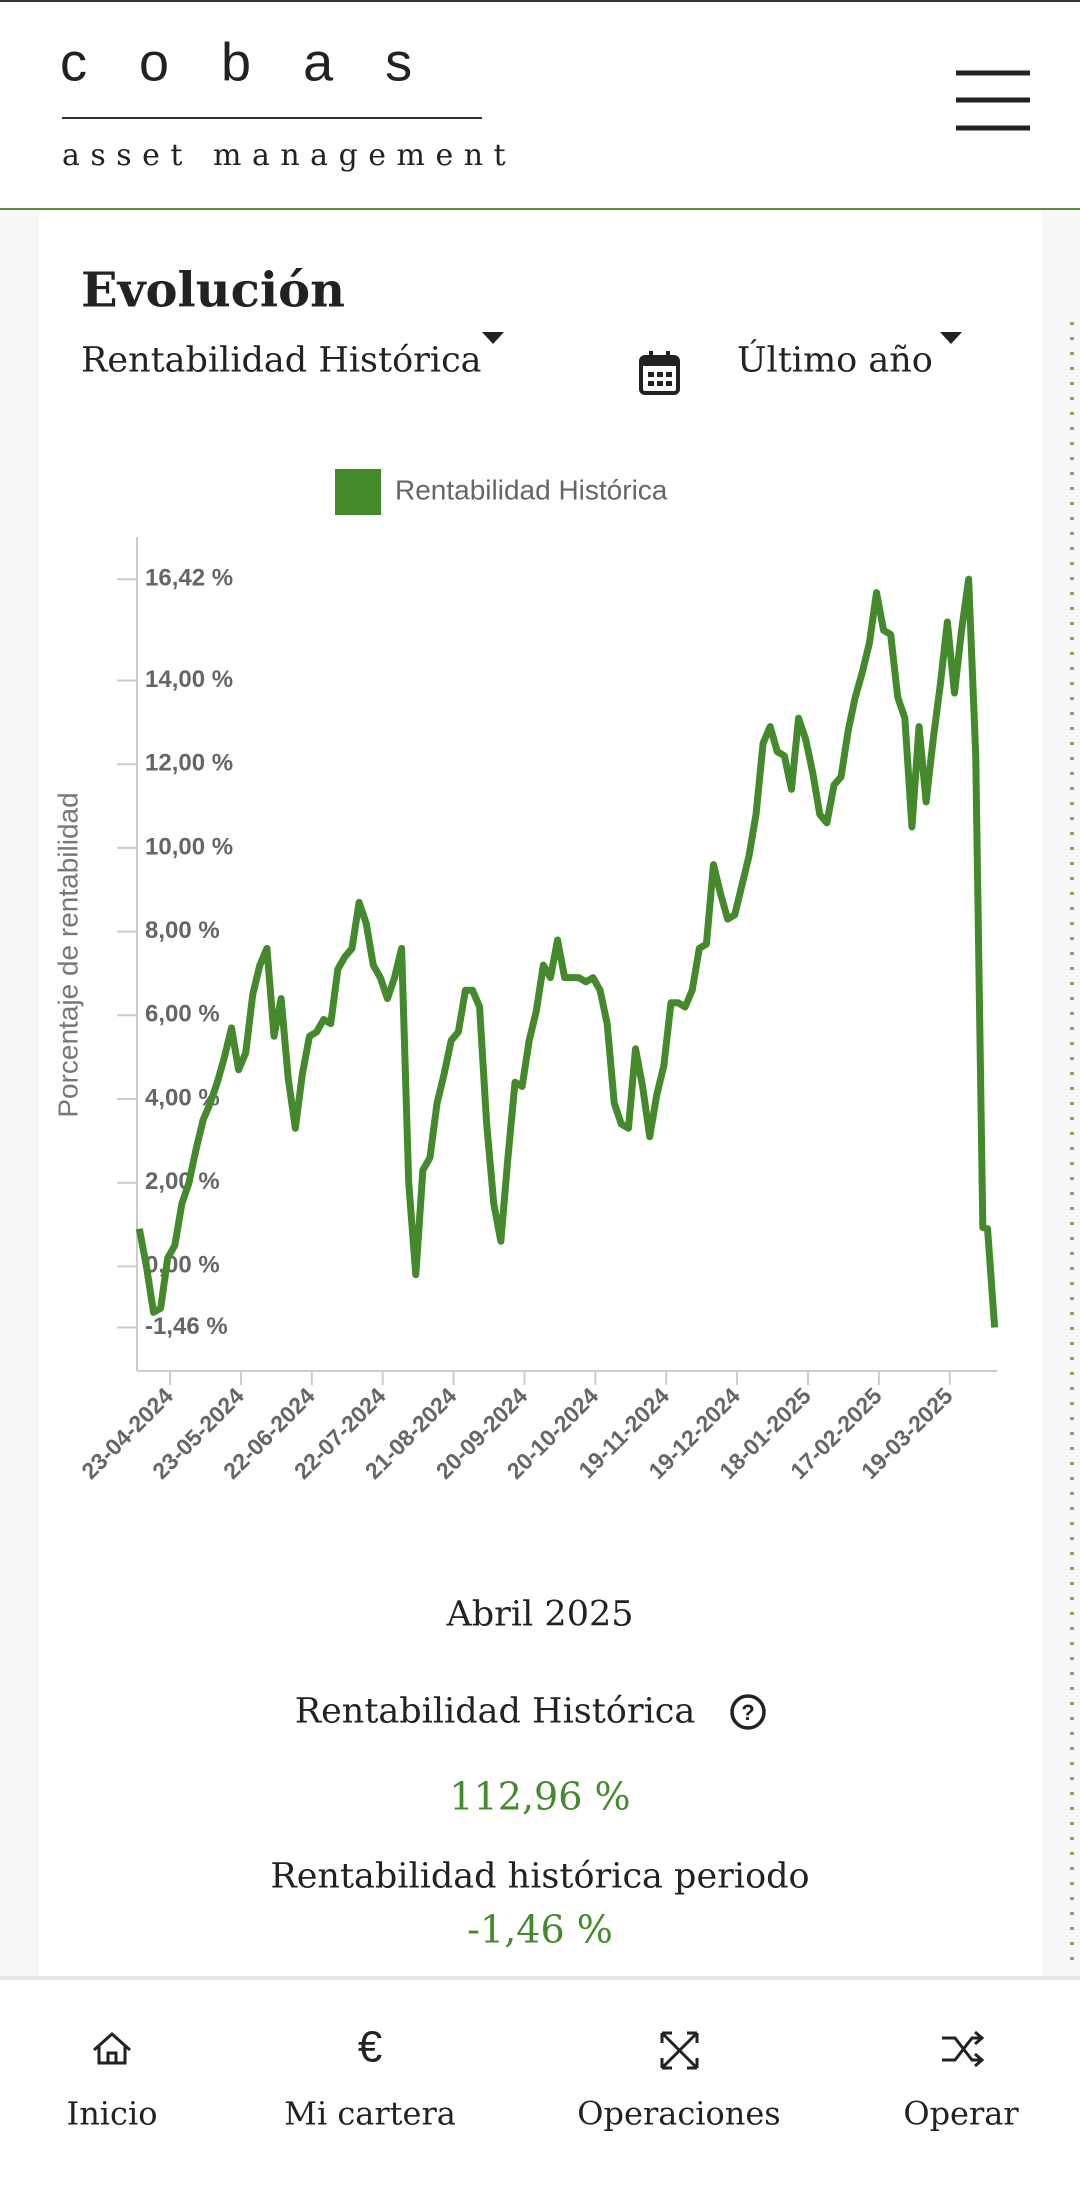 This screenshot has width=1080, height=2187. Describe the element at coordinates (678, 2114) in the screenshot. I see `nav-label: Operaciones` at that location.